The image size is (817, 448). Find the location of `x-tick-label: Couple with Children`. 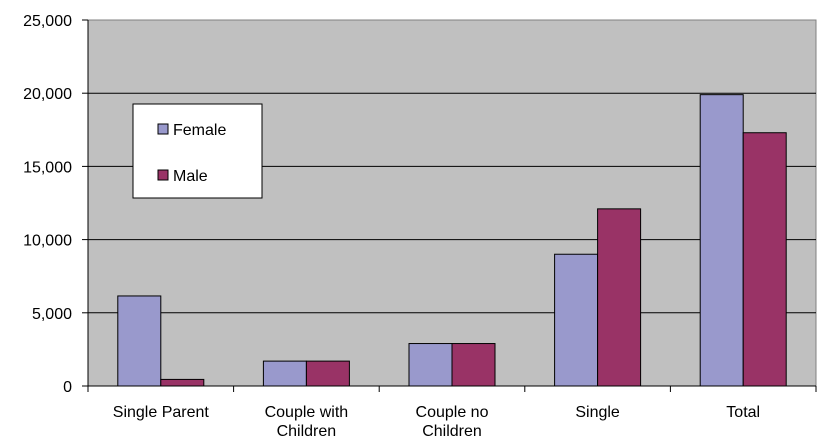

x-tick-label: Couple with Children is located at coordinates (307, 422).